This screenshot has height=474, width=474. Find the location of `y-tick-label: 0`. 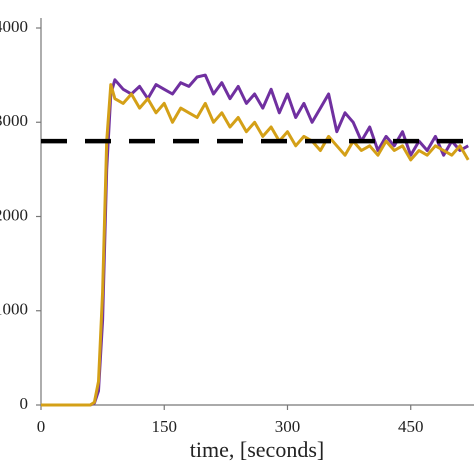

y-tick-label: 0 is located at coordinates (24, 403).